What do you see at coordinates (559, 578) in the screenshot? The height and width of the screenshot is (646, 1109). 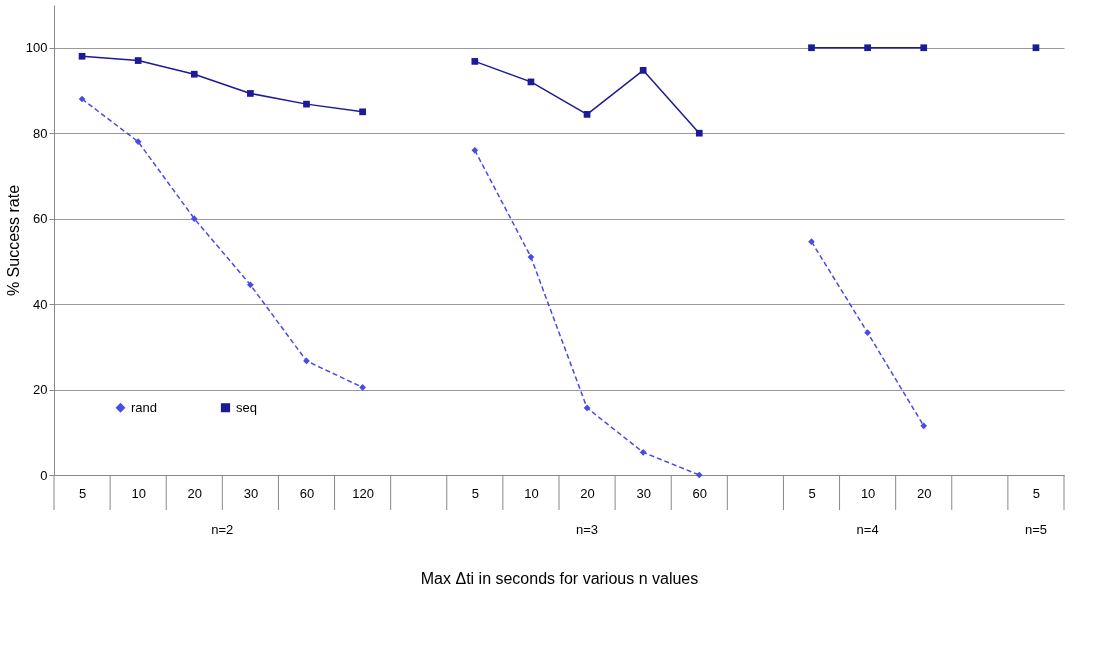 I see `x-axis-title: Max Δti in seconds for various n values` at bounding box center [559, 578].